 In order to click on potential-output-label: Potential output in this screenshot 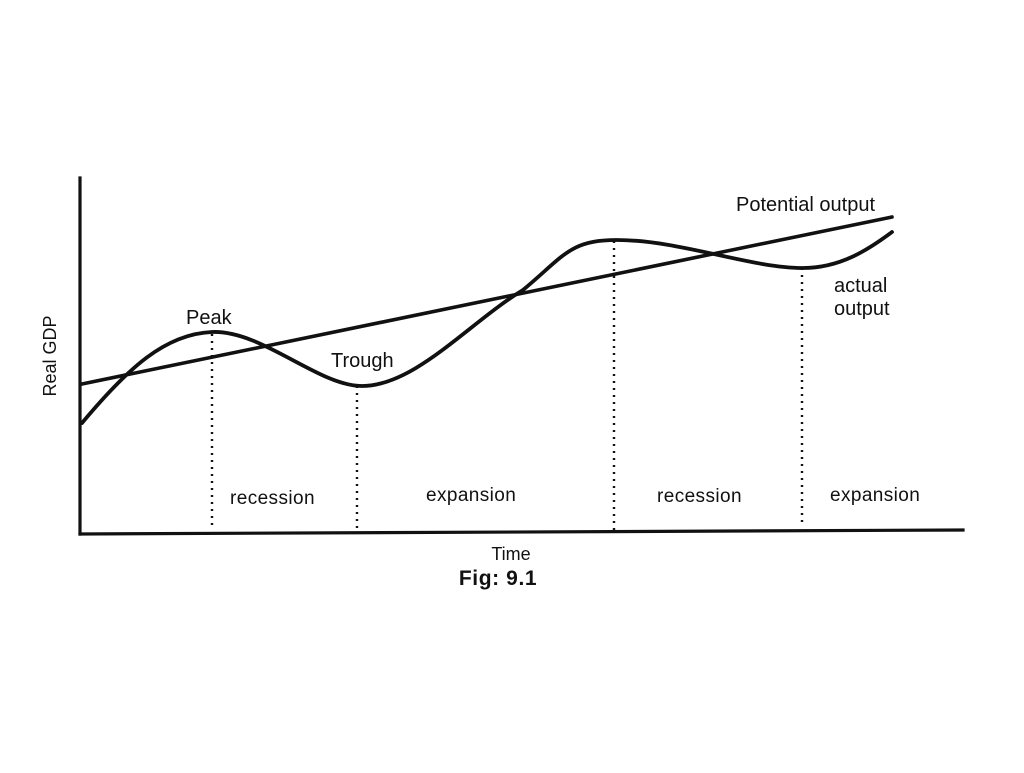, I will do `click(805, 205)`.